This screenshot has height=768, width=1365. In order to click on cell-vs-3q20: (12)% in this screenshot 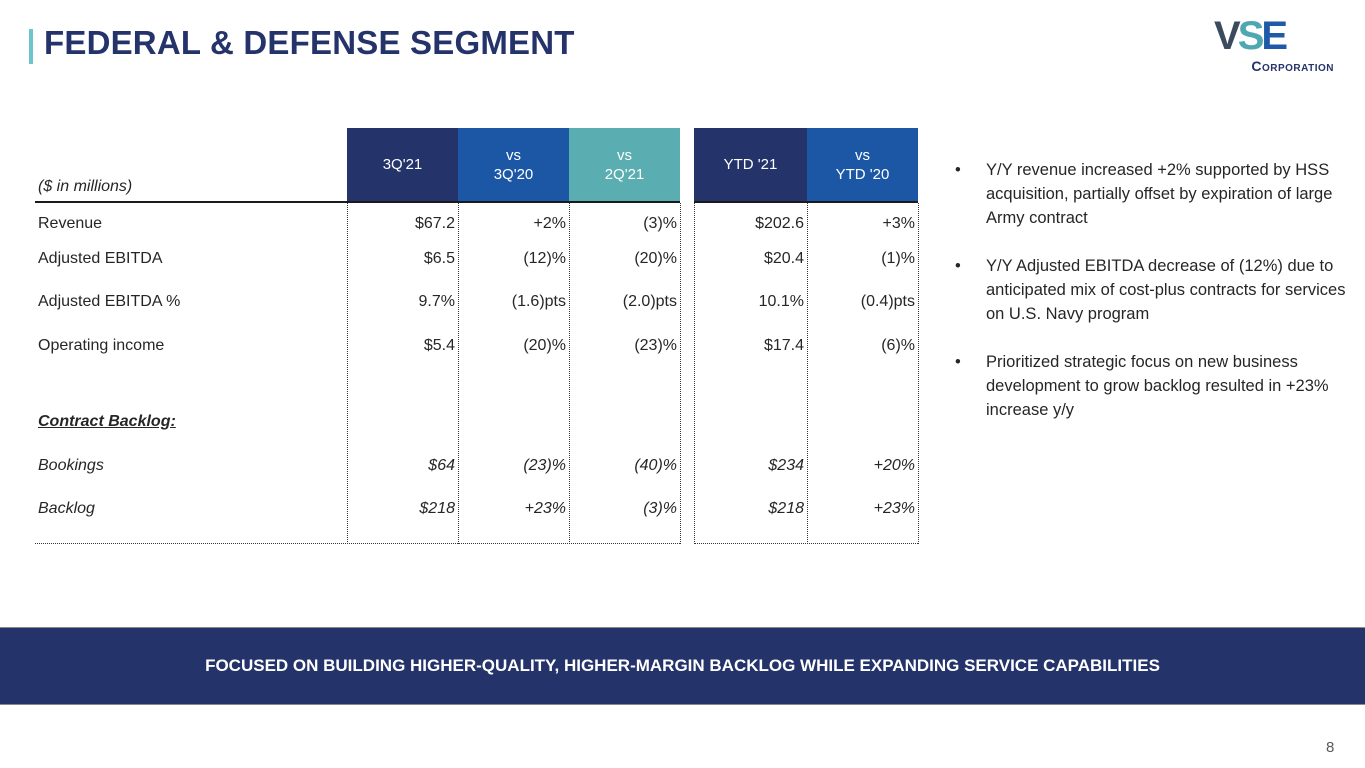, I will do `click(544, 258)`.